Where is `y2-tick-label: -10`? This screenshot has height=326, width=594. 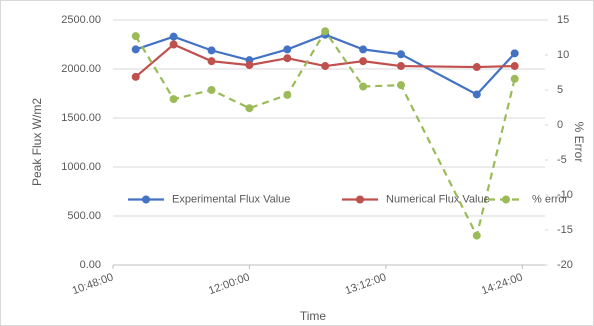 y2-tick-label: -10 is located at coordinates (565, 195).